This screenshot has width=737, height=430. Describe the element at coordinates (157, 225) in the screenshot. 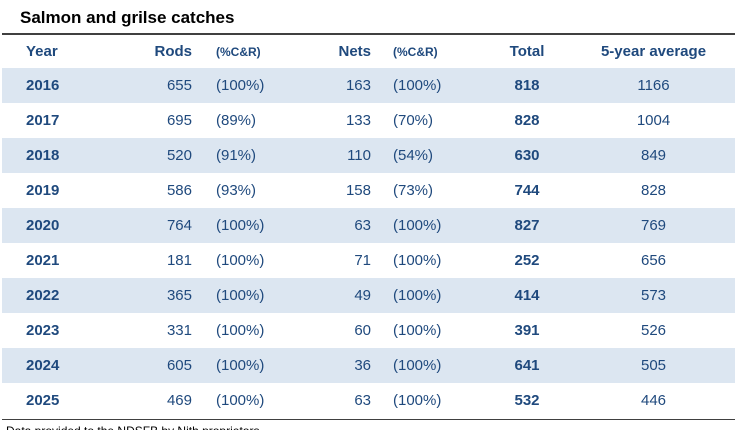

I see `rods-cell: 764` at that location.